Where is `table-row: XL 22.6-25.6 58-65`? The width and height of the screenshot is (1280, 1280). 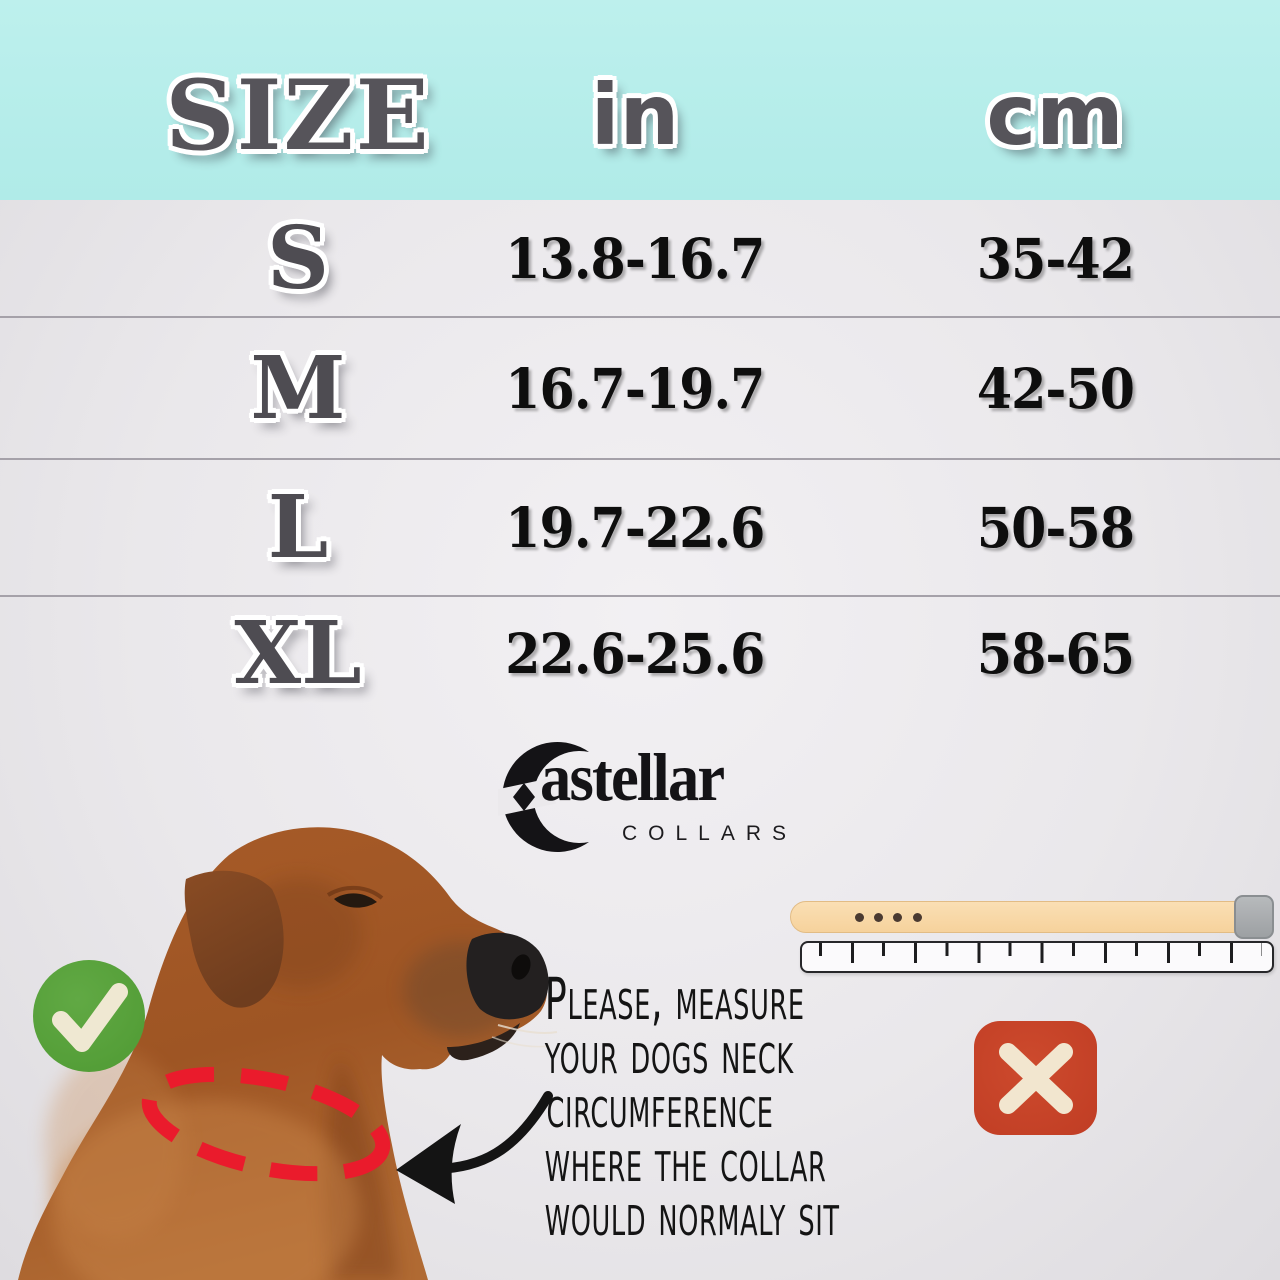 table-row: XL 22.6-25.6 58-65 is located at coordinates (640, 653).